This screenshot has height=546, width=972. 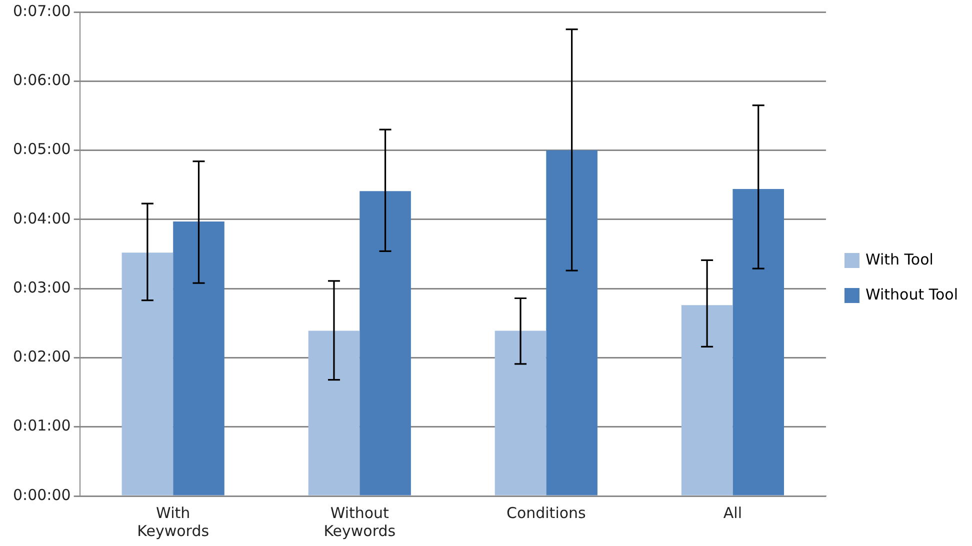 What do you see at coordinates (41, 218) in the screenshot?
I see `y-tick-label: 0:04:00` at bounding box center [41, 218].